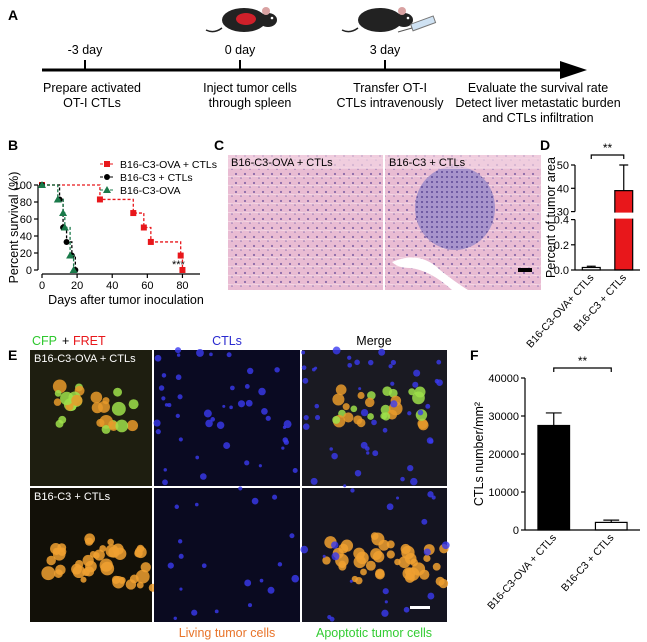 This screenshot has width=647, height=642. What do you see at coordinates (107, 189) in the screenshot?
I see `legend-marker` at bounding box center [107, 189].